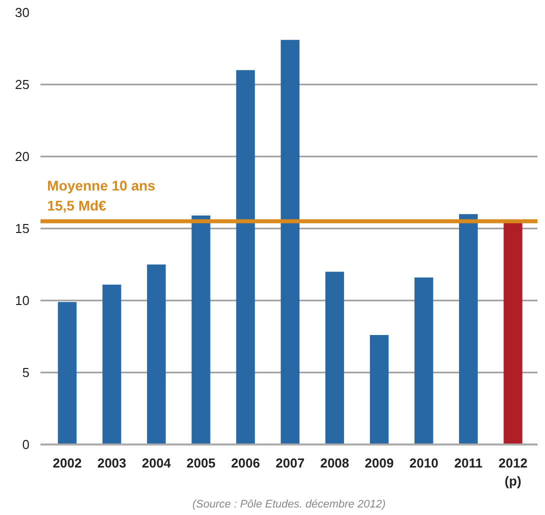 The height and width of the screenshot is (515, 545). I want to click on y-tick-label: 10, so click(22, 300).